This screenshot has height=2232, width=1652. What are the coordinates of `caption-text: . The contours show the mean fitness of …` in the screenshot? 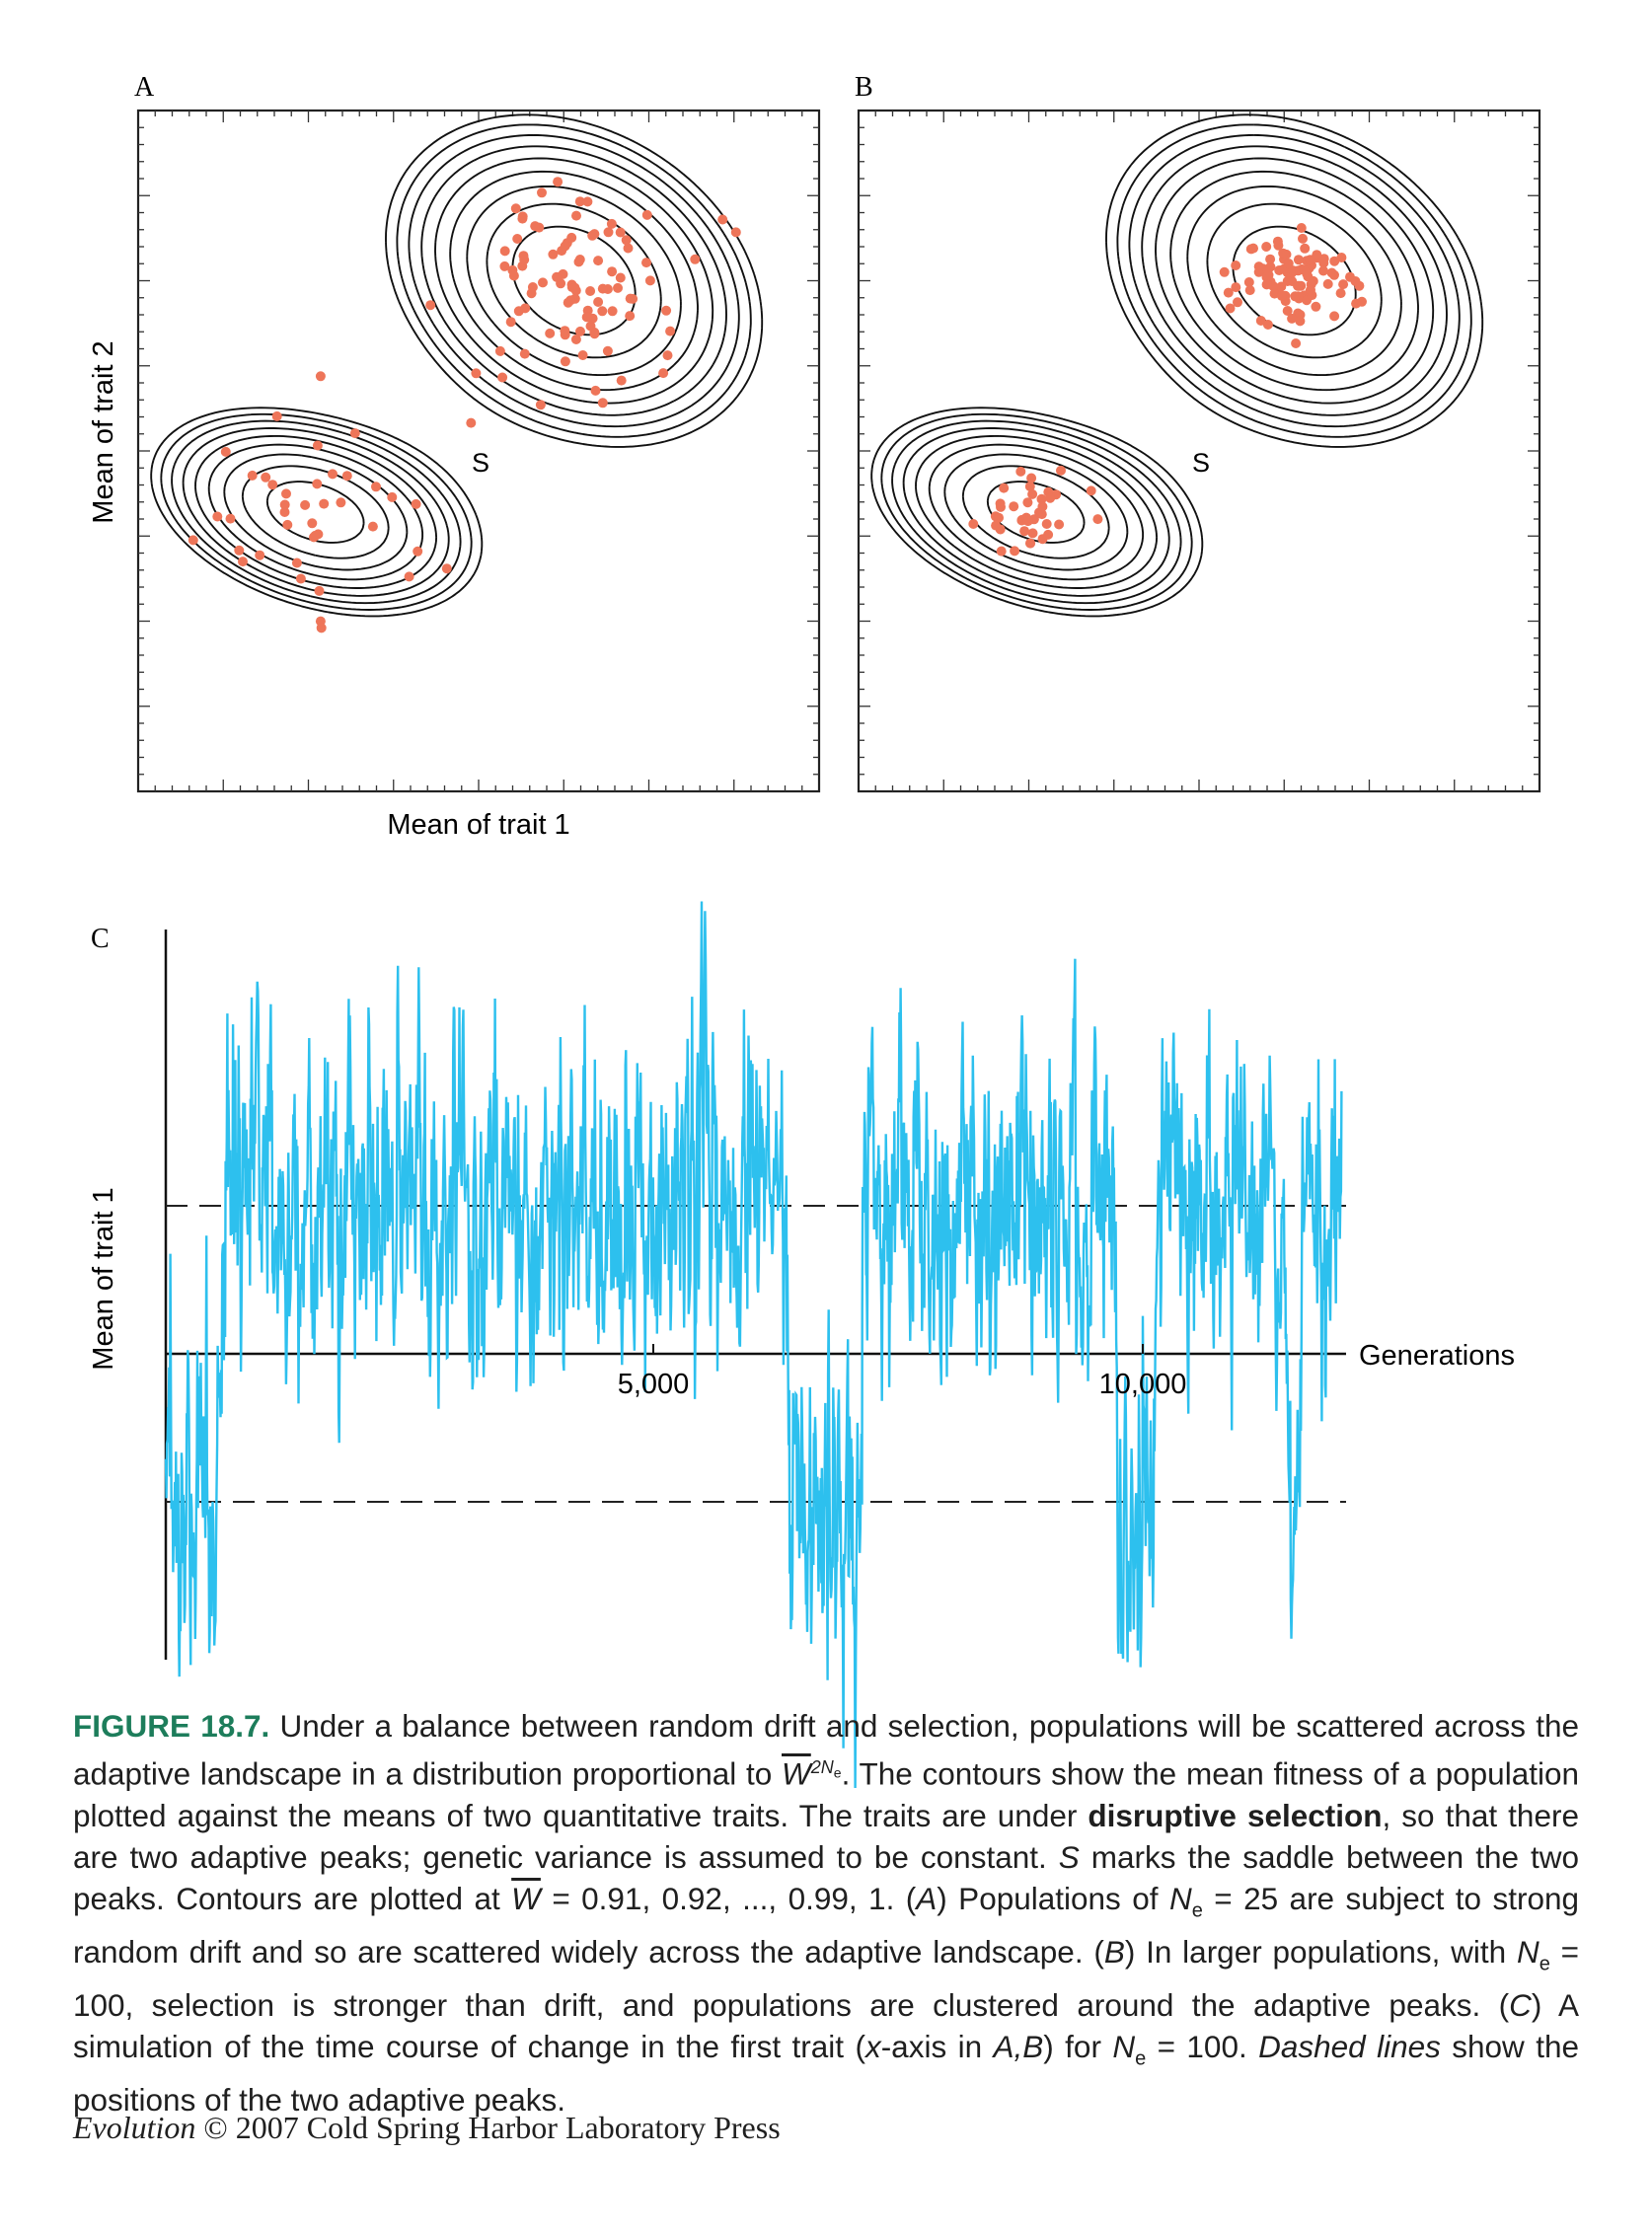 It's located at (826, 1794).